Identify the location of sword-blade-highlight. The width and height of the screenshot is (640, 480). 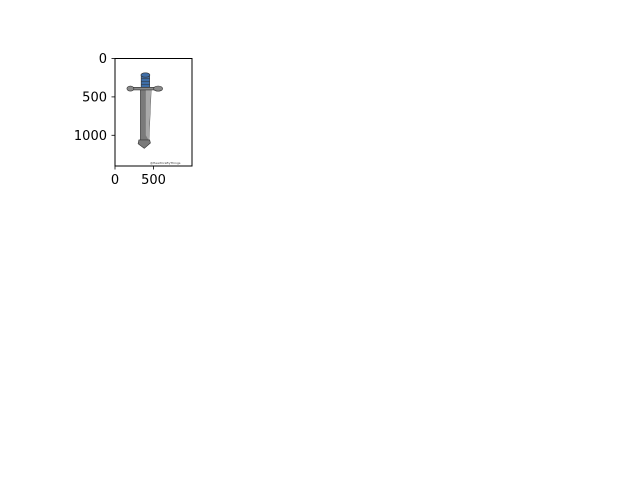
(148, 114).